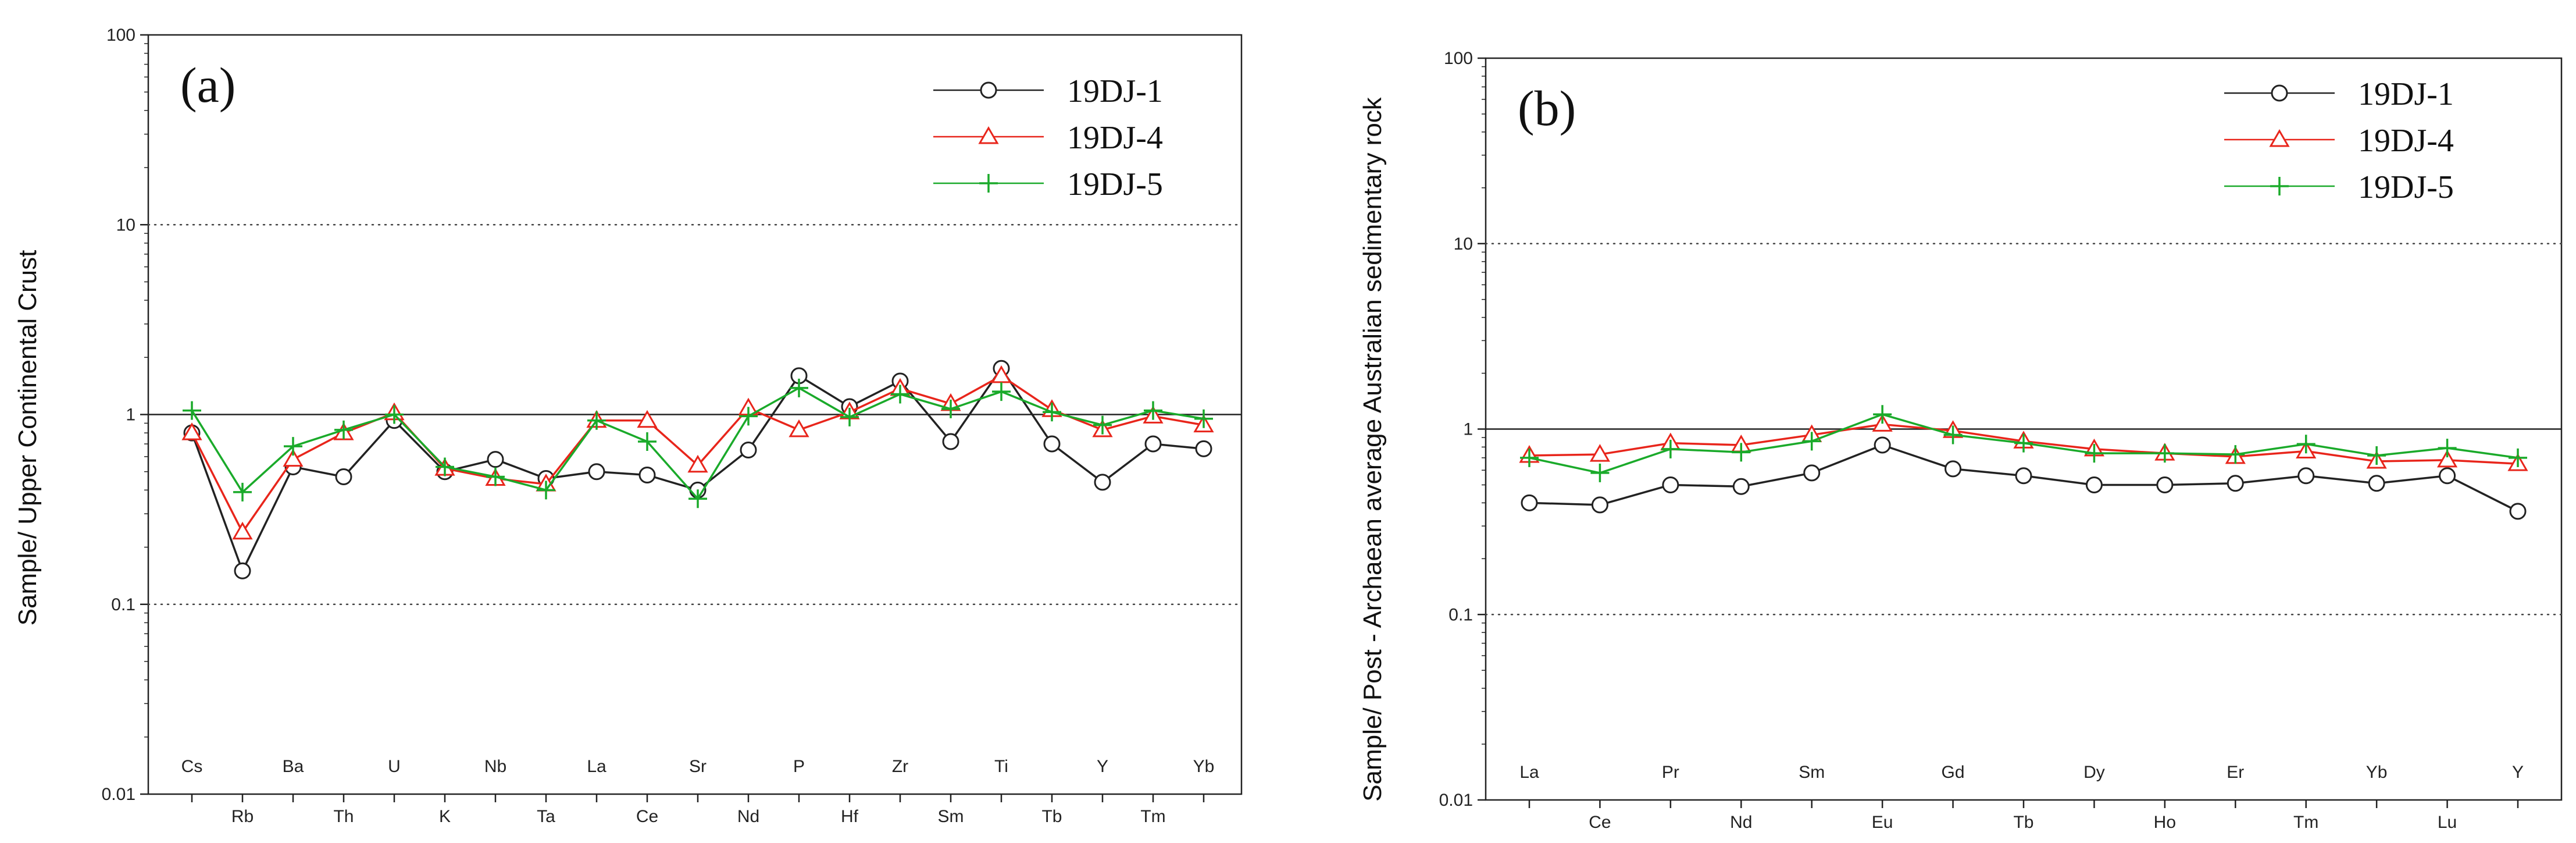 The image size is (2576, 843). I want to click on x-tick-label: Ba, so click(294, 766).